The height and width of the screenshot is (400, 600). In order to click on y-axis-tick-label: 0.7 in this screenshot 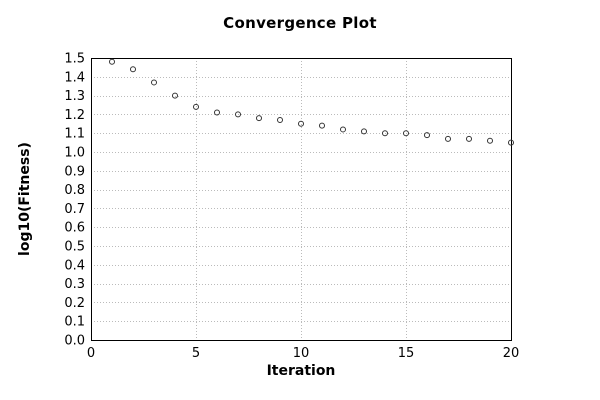, I will do `click(74, 209)`.